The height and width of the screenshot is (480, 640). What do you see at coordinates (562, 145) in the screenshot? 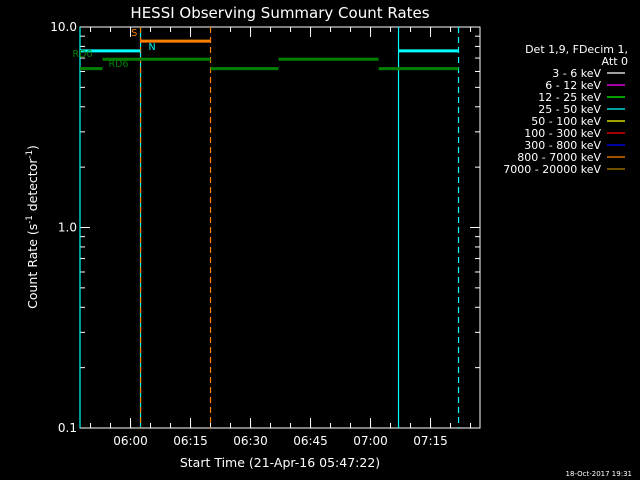
I see `legend-entry-label: 300 - 800 keV` at bounding box center [562, 145].